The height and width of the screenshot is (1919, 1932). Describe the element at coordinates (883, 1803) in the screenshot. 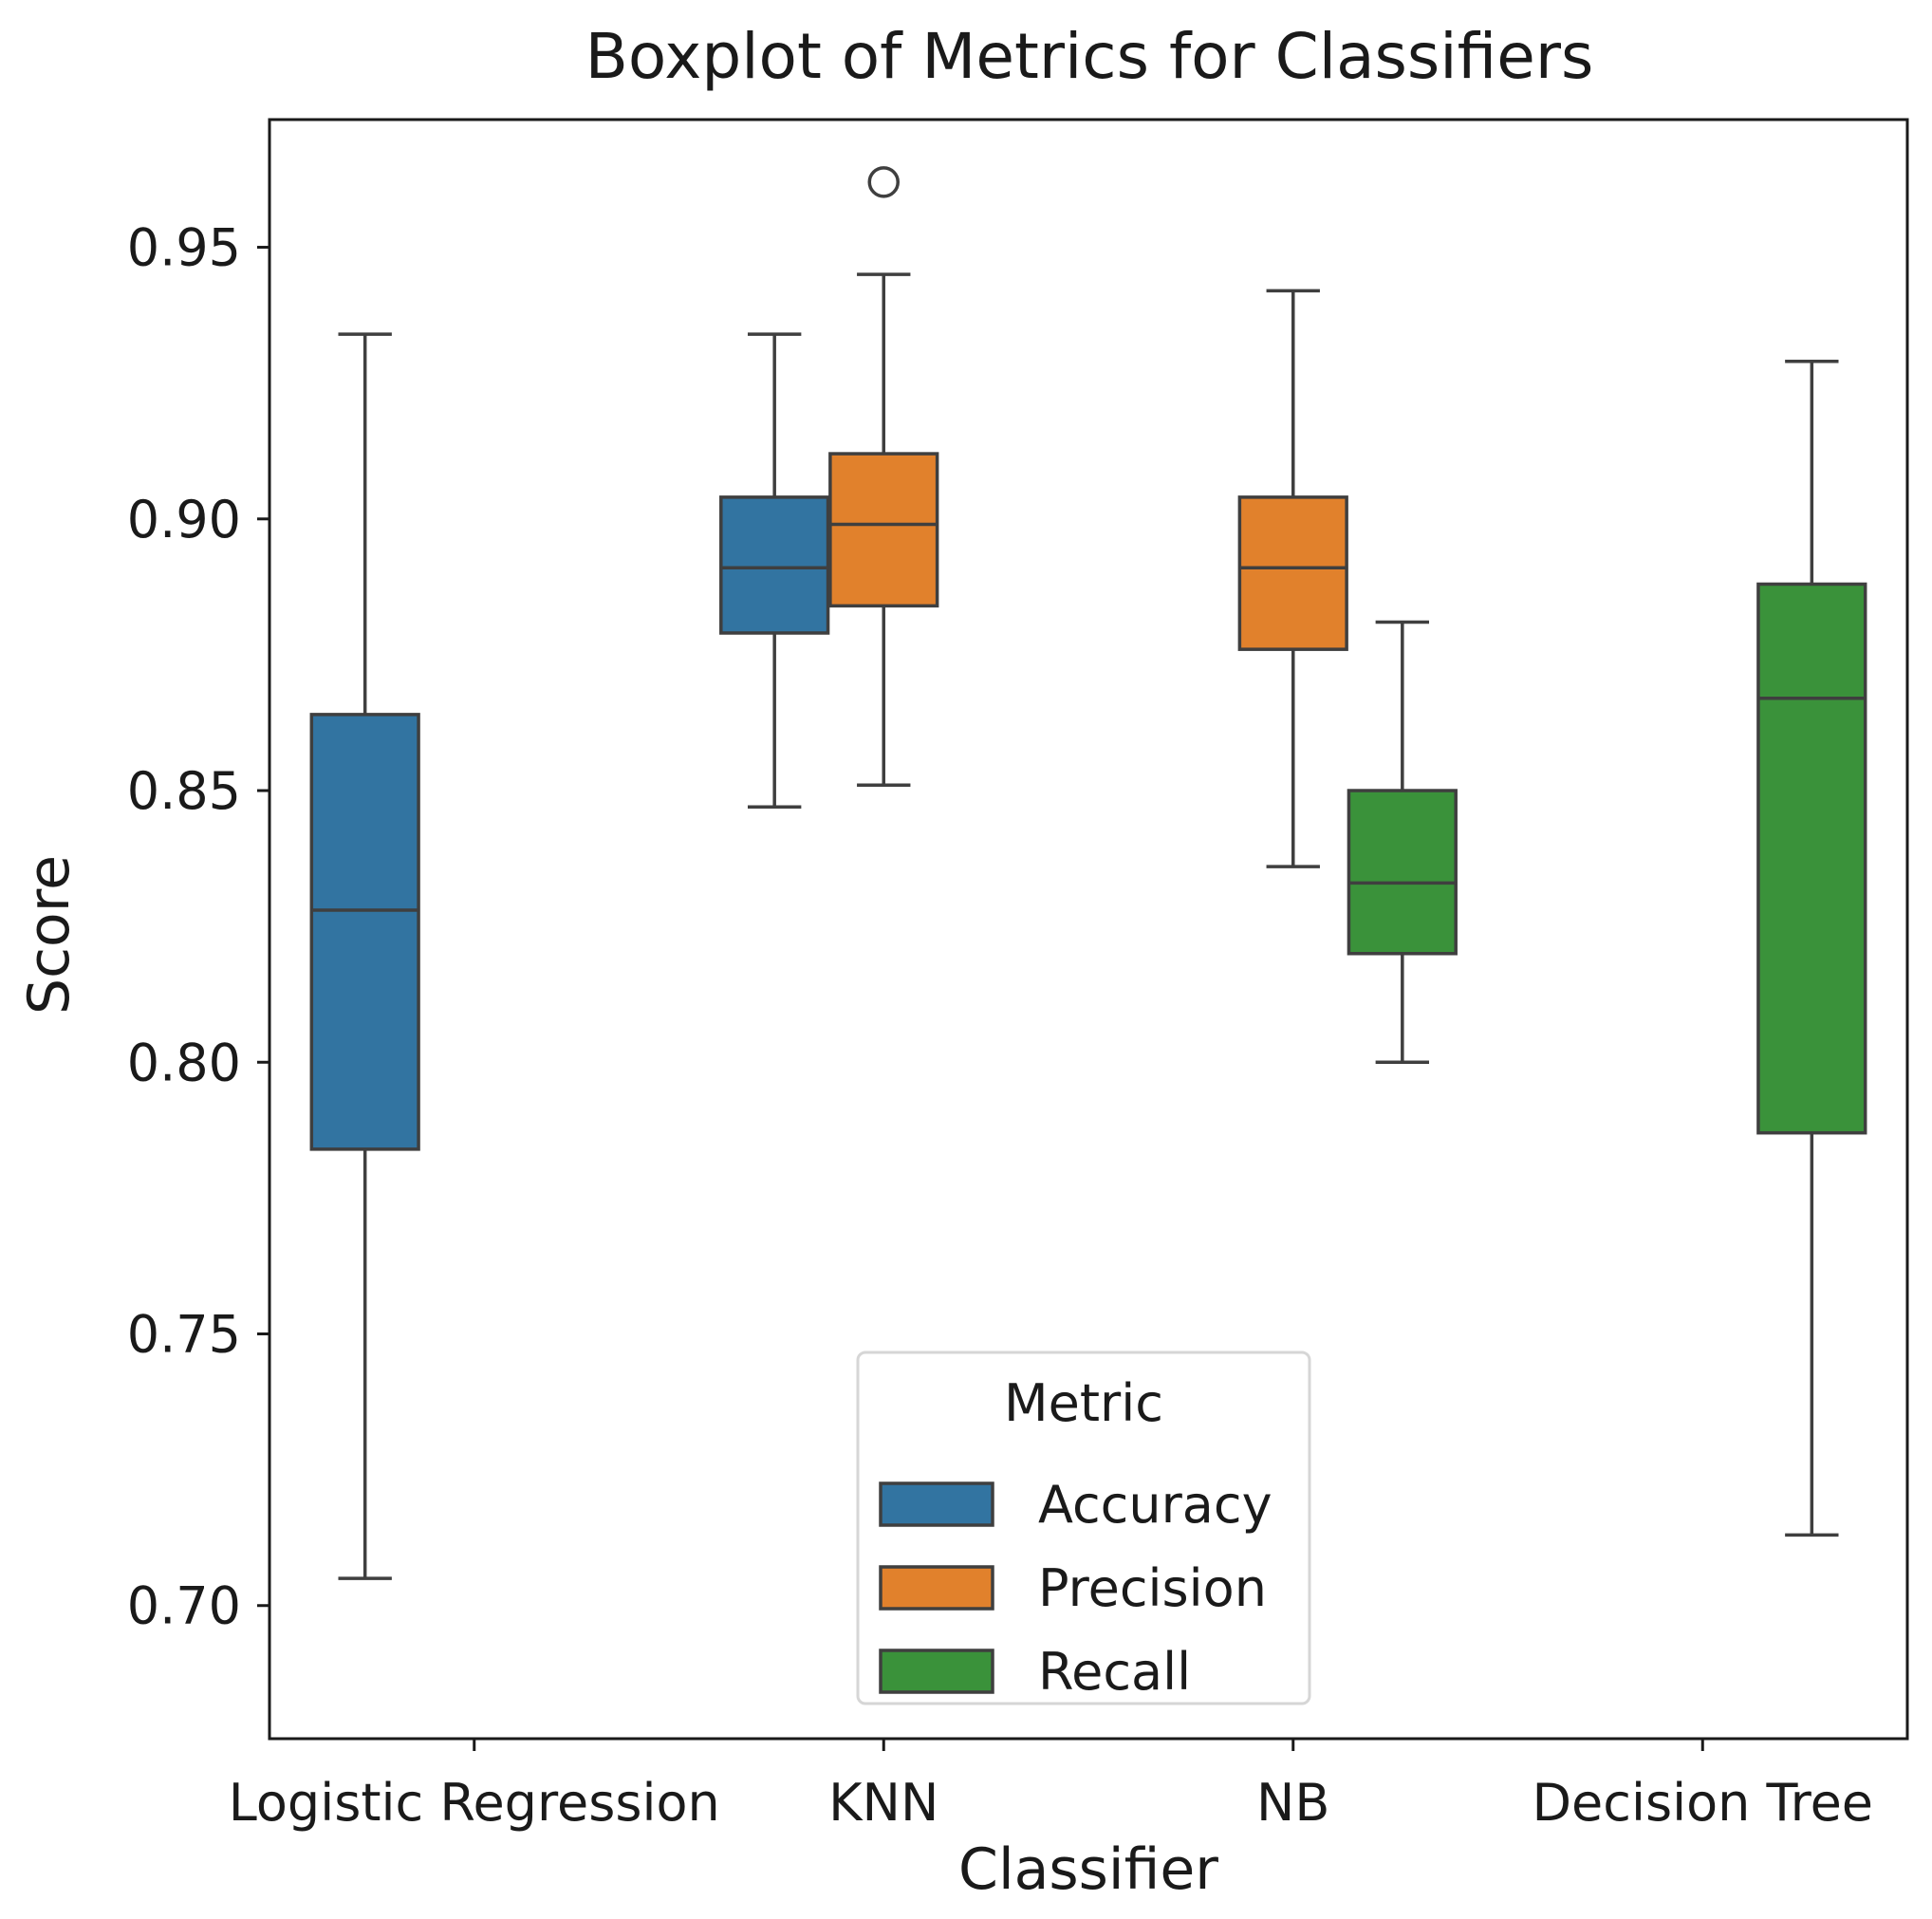

I see `x-tick-label-knn: KNN` at that location.